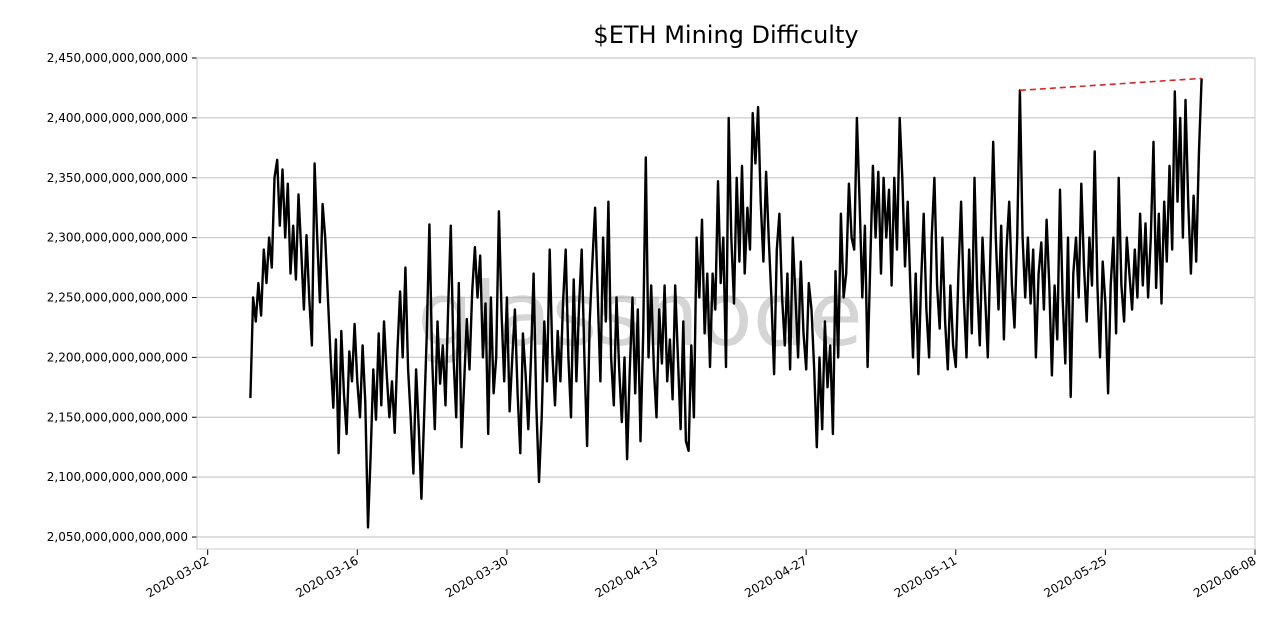  Describe the element at coordinates (117, 58) in the screenshot. I see `y-tick-label: 2,450,000,000,000,000` at that location.